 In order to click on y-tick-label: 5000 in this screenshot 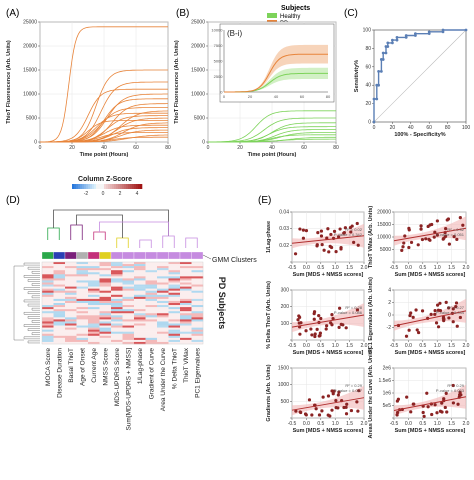, I will do `click(199, 119)`.